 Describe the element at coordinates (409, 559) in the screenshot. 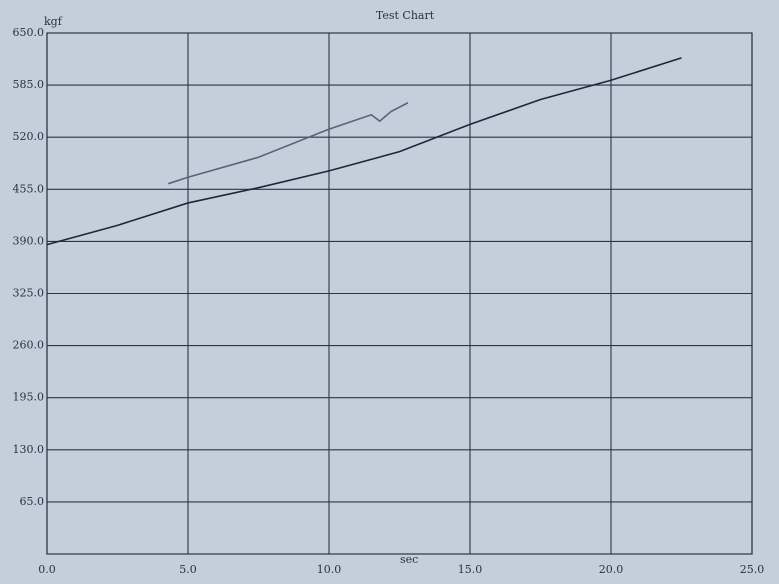

I see `x-axis-label: sec` at that location.